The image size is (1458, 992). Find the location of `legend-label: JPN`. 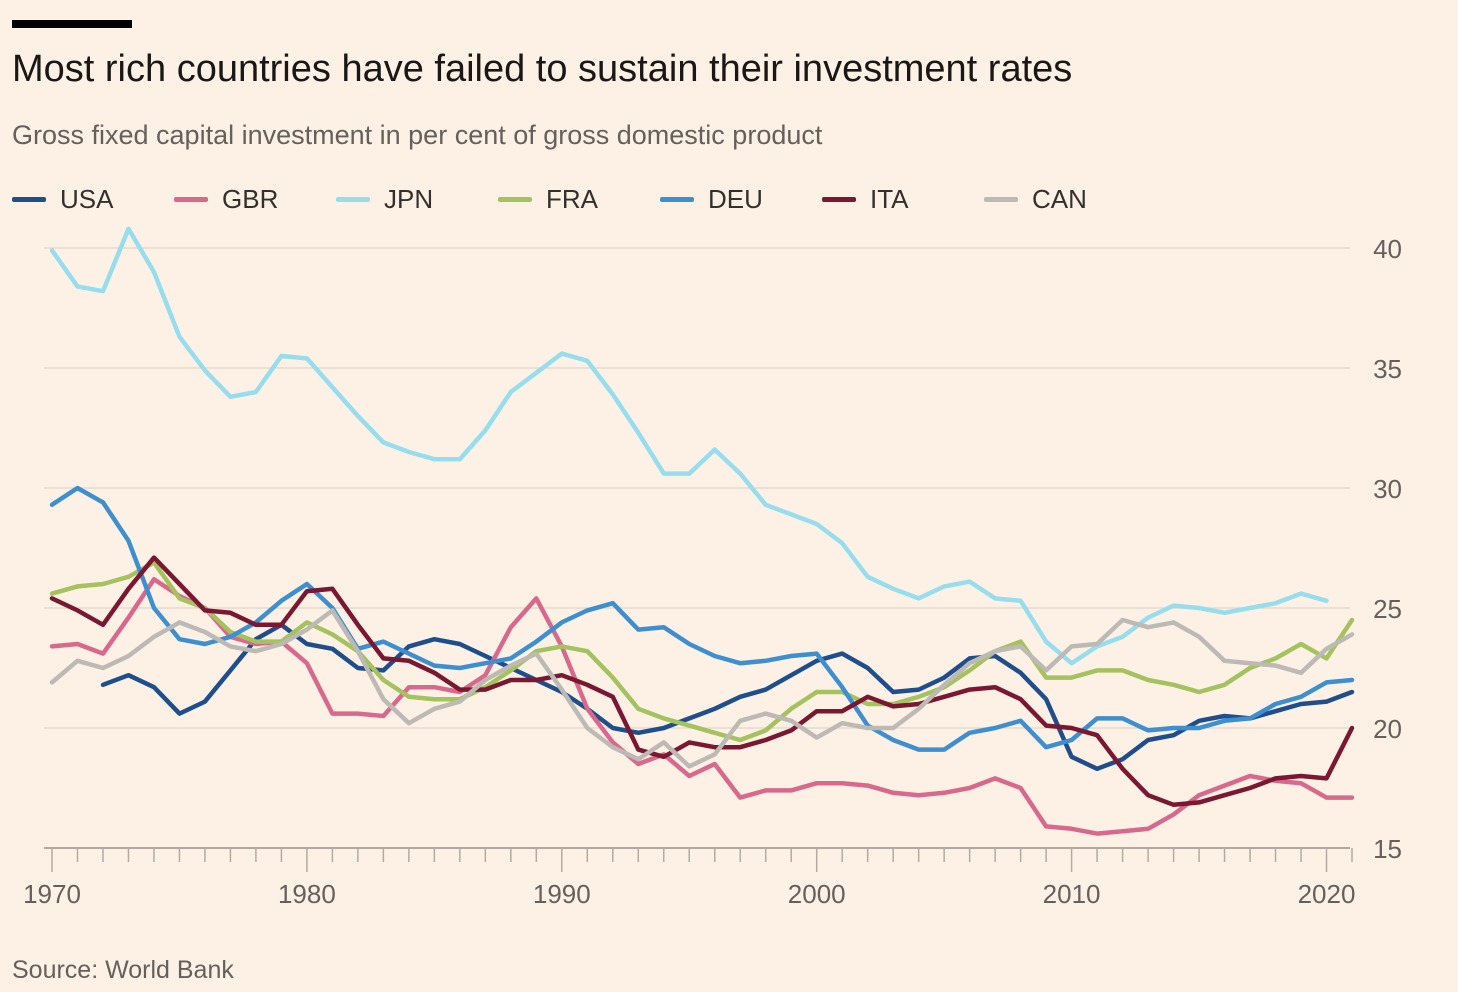

legend-label: JPN is located at coordinates (409, 198).